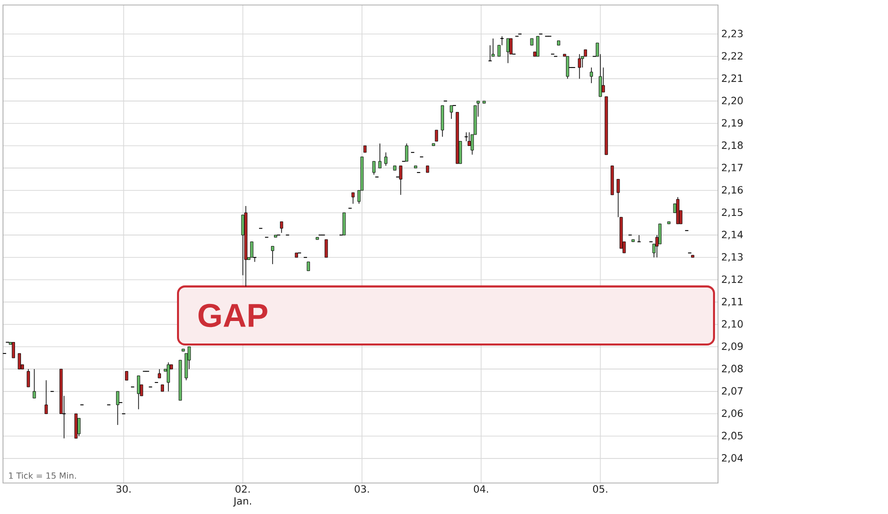 This screenshot has height=514, width=888. Describe the element at coordinates (123, 489) in the screenshot. I see `x-tick-label: 30.` at that location.